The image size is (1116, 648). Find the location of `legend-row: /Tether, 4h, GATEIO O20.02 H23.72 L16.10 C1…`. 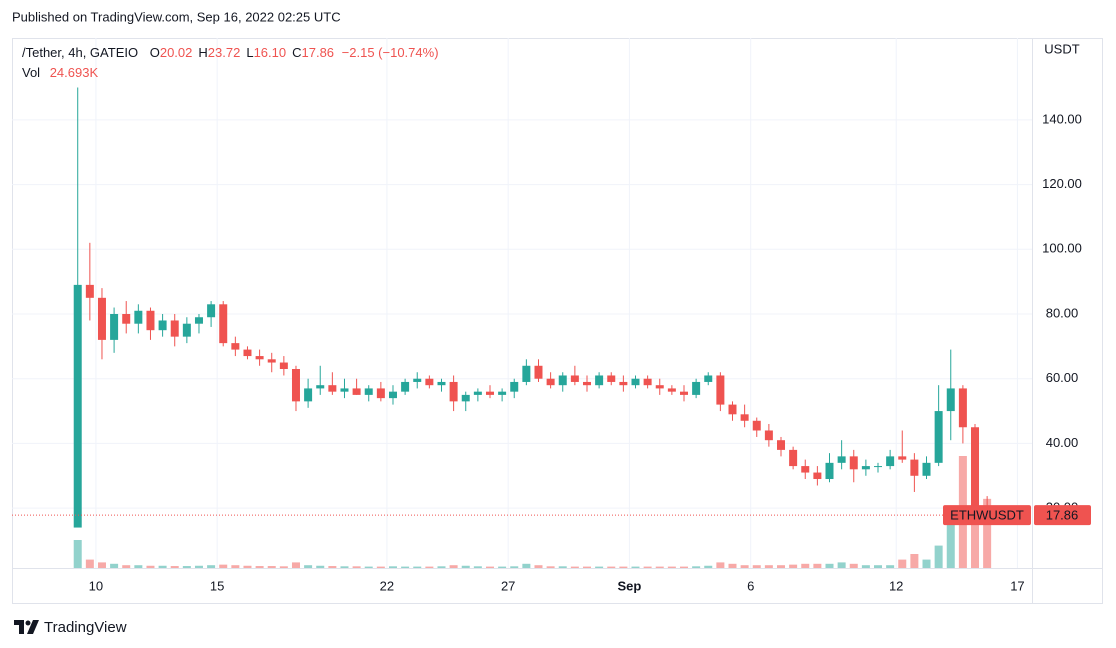

legend-row: /Tether, 4h, GATEIO O20.02 H23.72 L16.10 C1… is located at coordinates (230, 52).